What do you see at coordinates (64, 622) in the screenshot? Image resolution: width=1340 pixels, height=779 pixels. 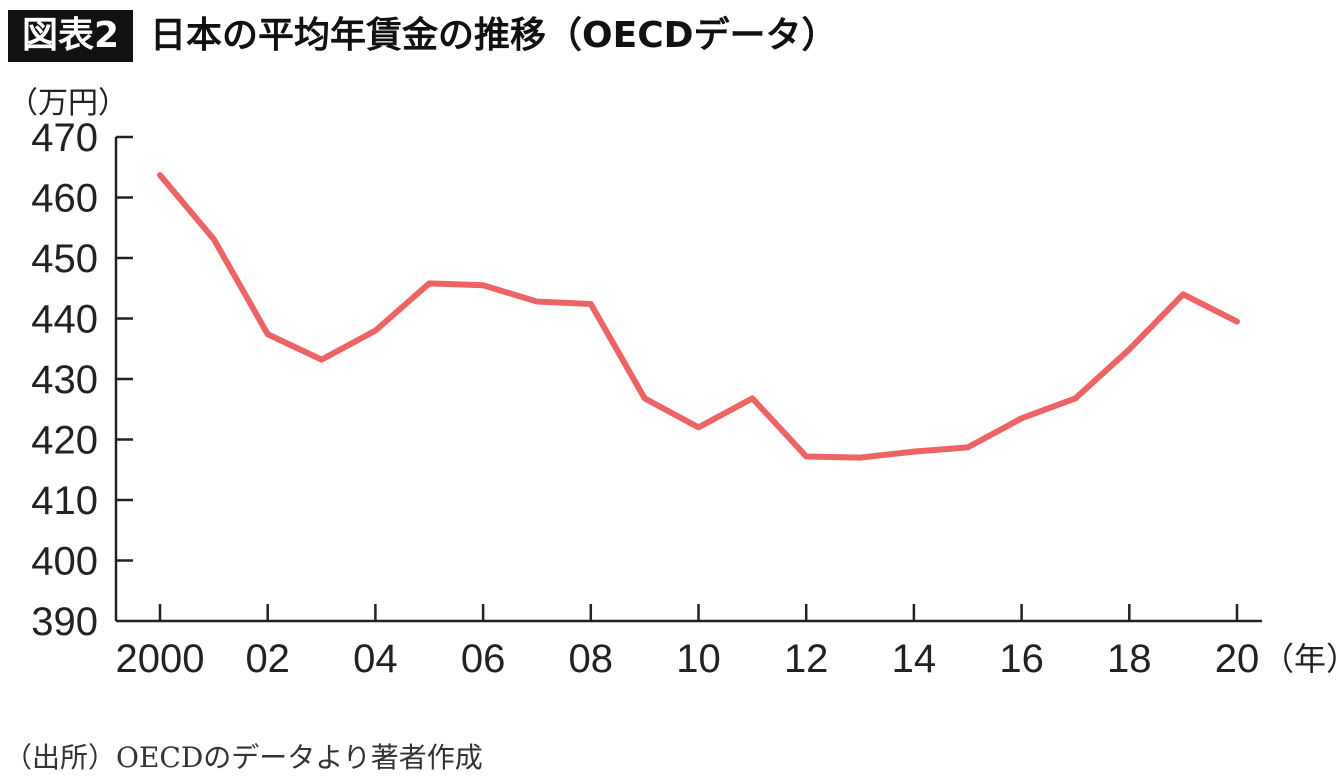 I see `y-tick-label: 390` at bounding box center [64, 622].